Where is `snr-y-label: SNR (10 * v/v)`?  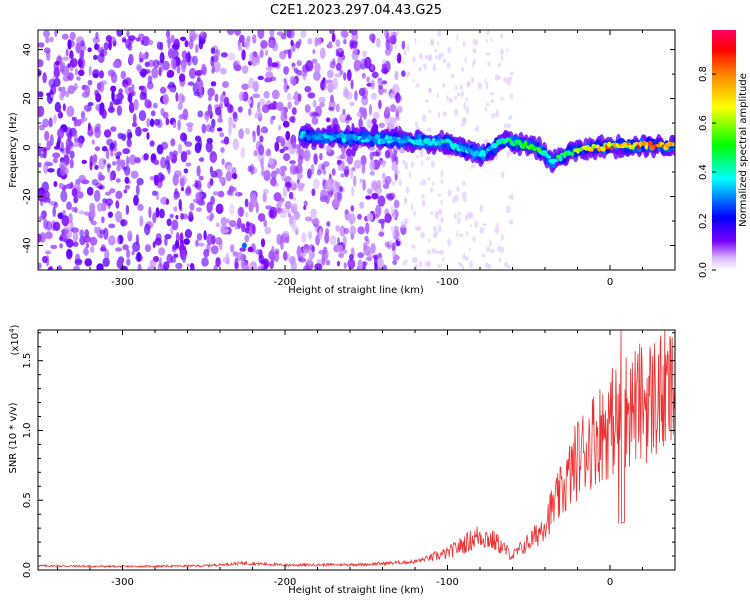
snr-y-label: SNR (10 * v/v) is located at coordinates (13, 437).